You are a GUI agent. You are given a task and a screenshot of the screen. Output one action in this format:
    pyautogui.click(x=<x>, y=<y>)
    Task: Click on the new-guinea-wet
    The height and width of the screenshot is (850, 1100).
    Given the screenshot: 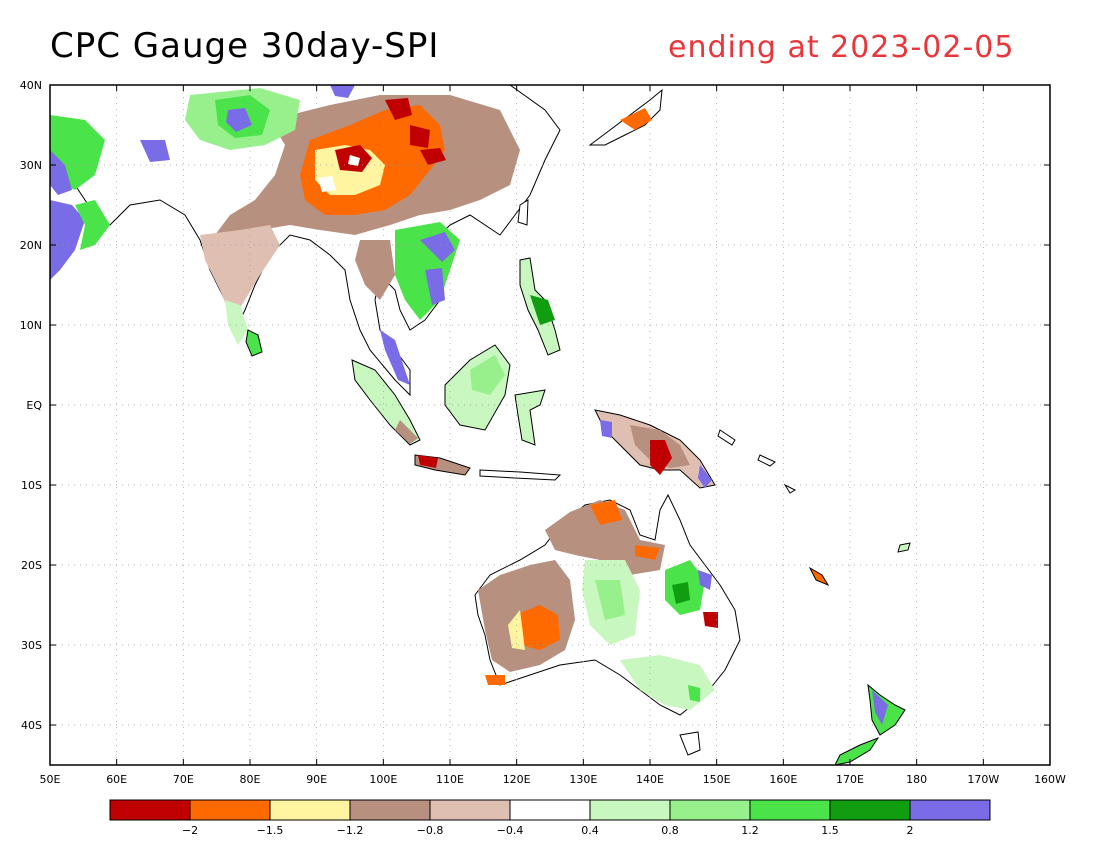 What is the action you would take?
    pyautogui.click(x=656, y=454)
    